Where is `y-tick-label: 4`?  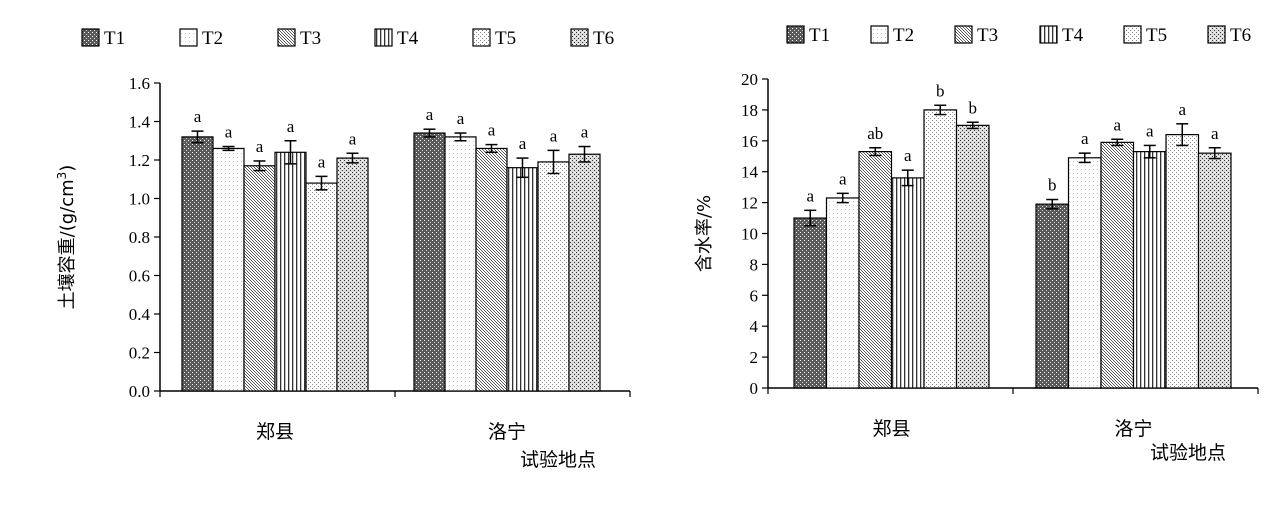
y-tick-label: 4 is located at coordinates (754, 326).